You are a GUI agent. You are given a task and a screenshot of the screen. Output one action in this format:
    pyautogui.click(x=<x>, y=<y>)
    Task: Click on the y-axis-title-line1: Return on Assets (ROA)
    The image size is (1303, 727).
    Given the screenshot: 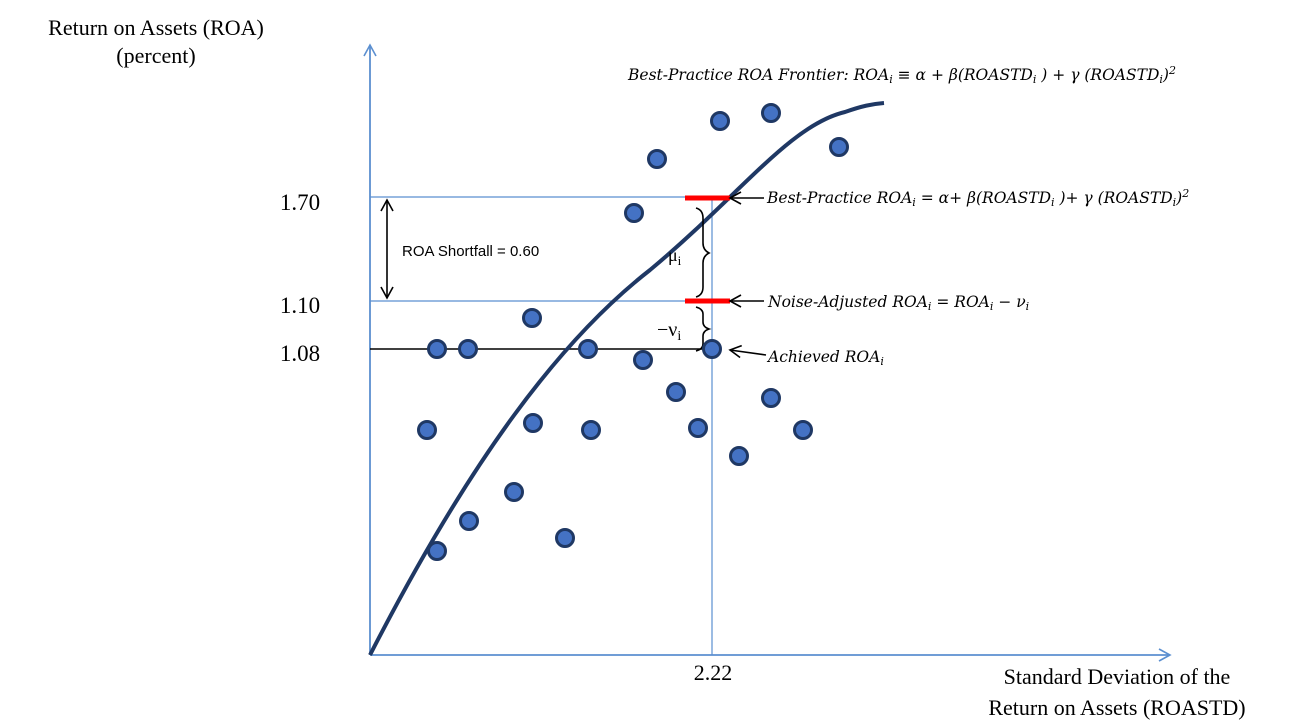 What is the action you would take?
    pyautogui.click(x=156, y=27)
    